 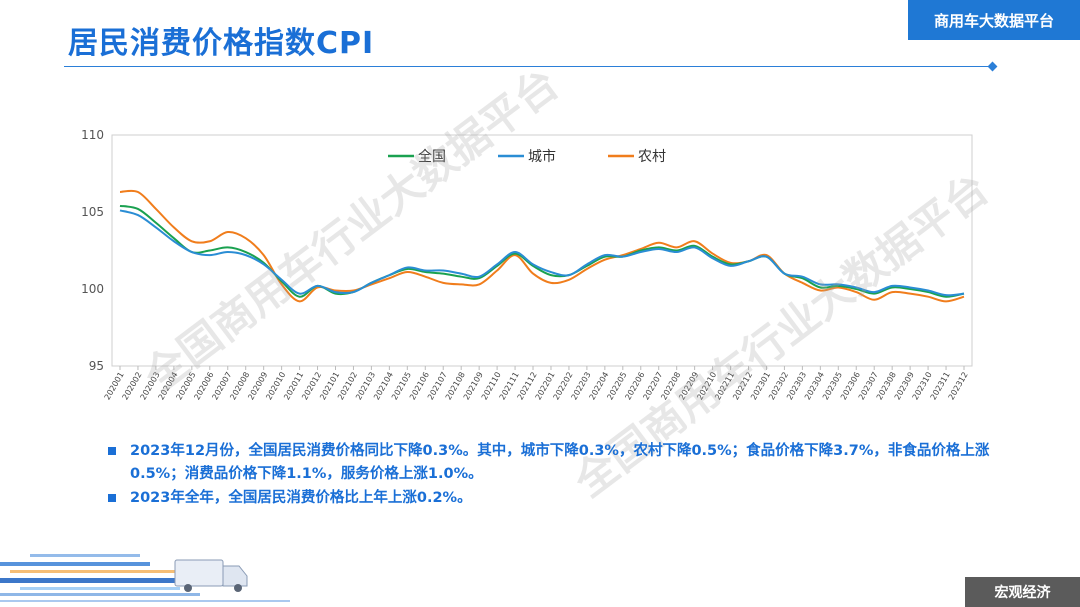 What do you see at coordinates (96, 366) in the screenshot?
I see `y-tick-label: 95` at bounding box center [96, 366].